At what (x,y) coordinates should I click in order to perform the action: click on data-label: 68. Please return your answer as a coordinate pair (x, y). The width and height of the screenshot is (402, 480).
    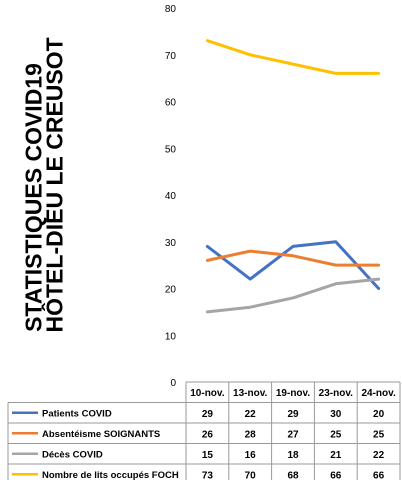
    Looking at the image, I should click on (293, 475).